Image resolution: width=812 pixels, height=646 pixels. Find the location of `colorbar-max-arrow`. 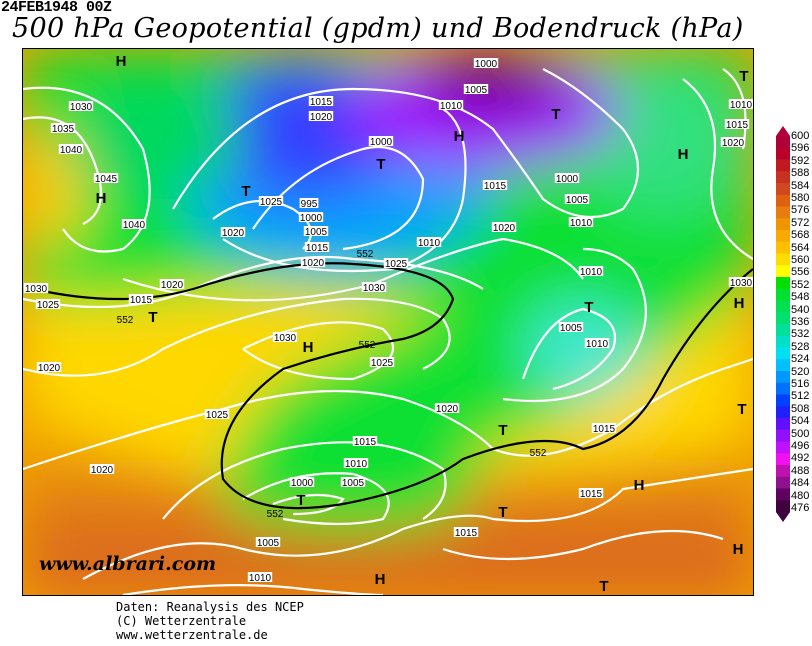

colorbar-max-arrow is located at coordinates (783, 131).